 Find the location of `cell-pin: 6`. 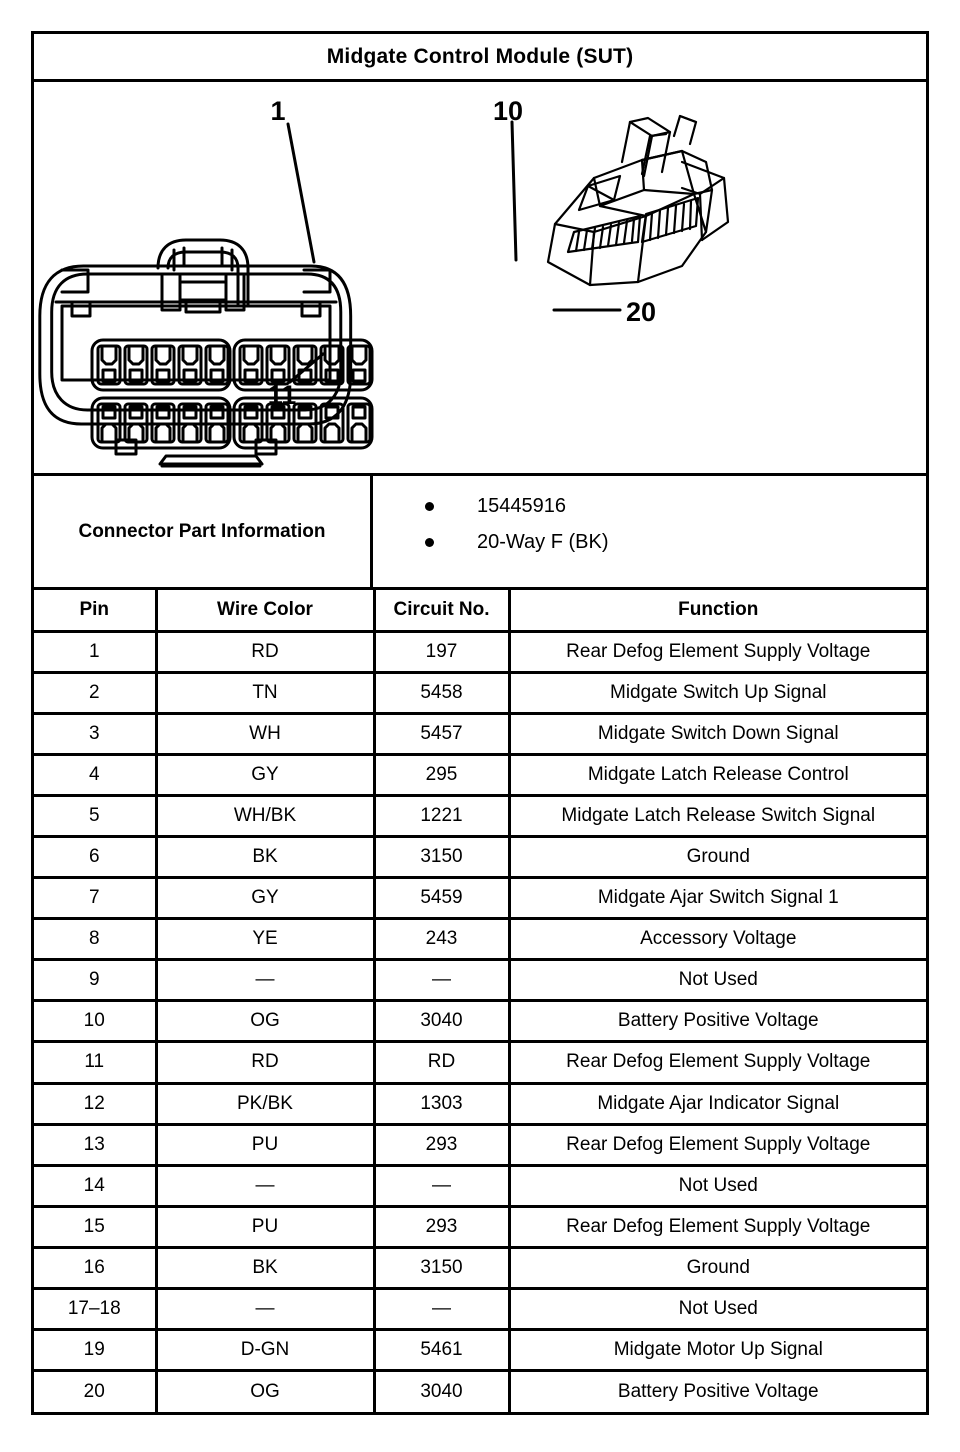

cell-pin: 6 is located at coordinates (96, 858).